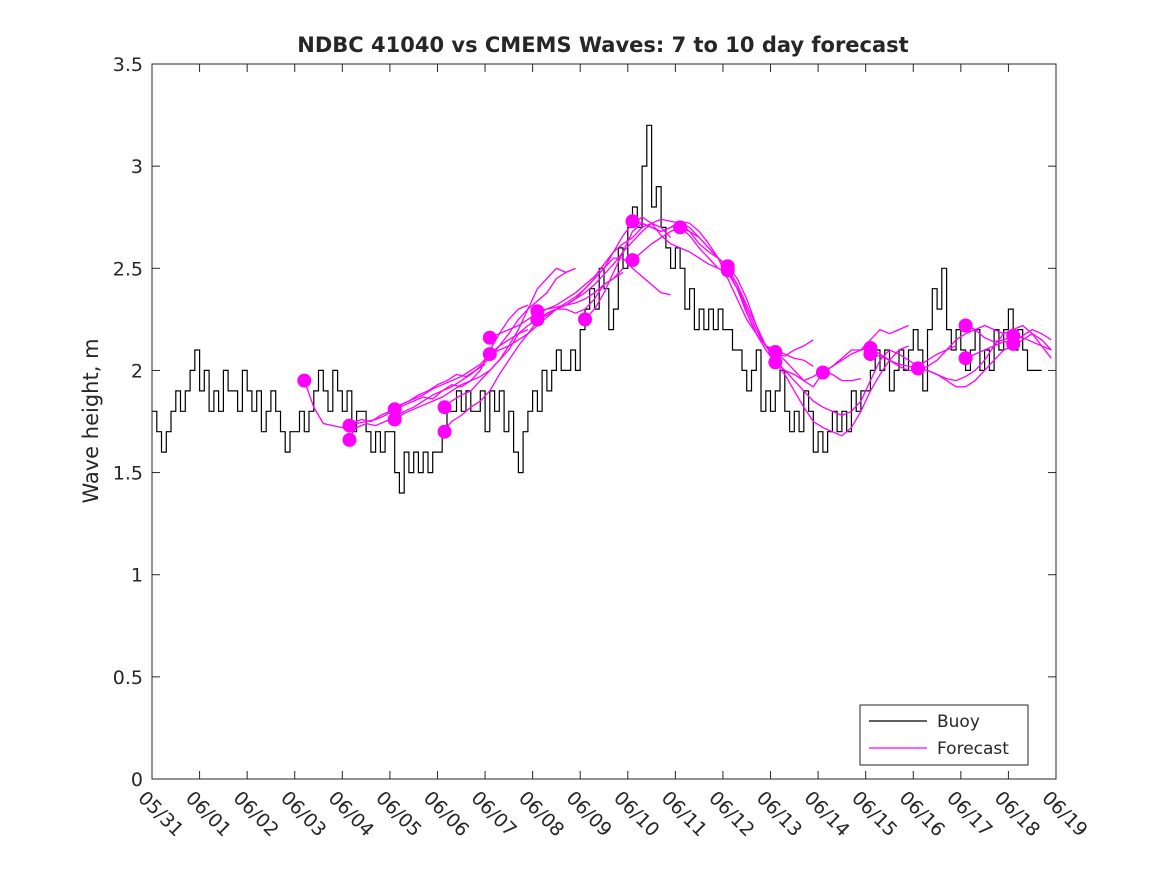  Describe the element at coordinates (958, 722) in the screenshot. I see `legend-label-1: Buoy` at that location.